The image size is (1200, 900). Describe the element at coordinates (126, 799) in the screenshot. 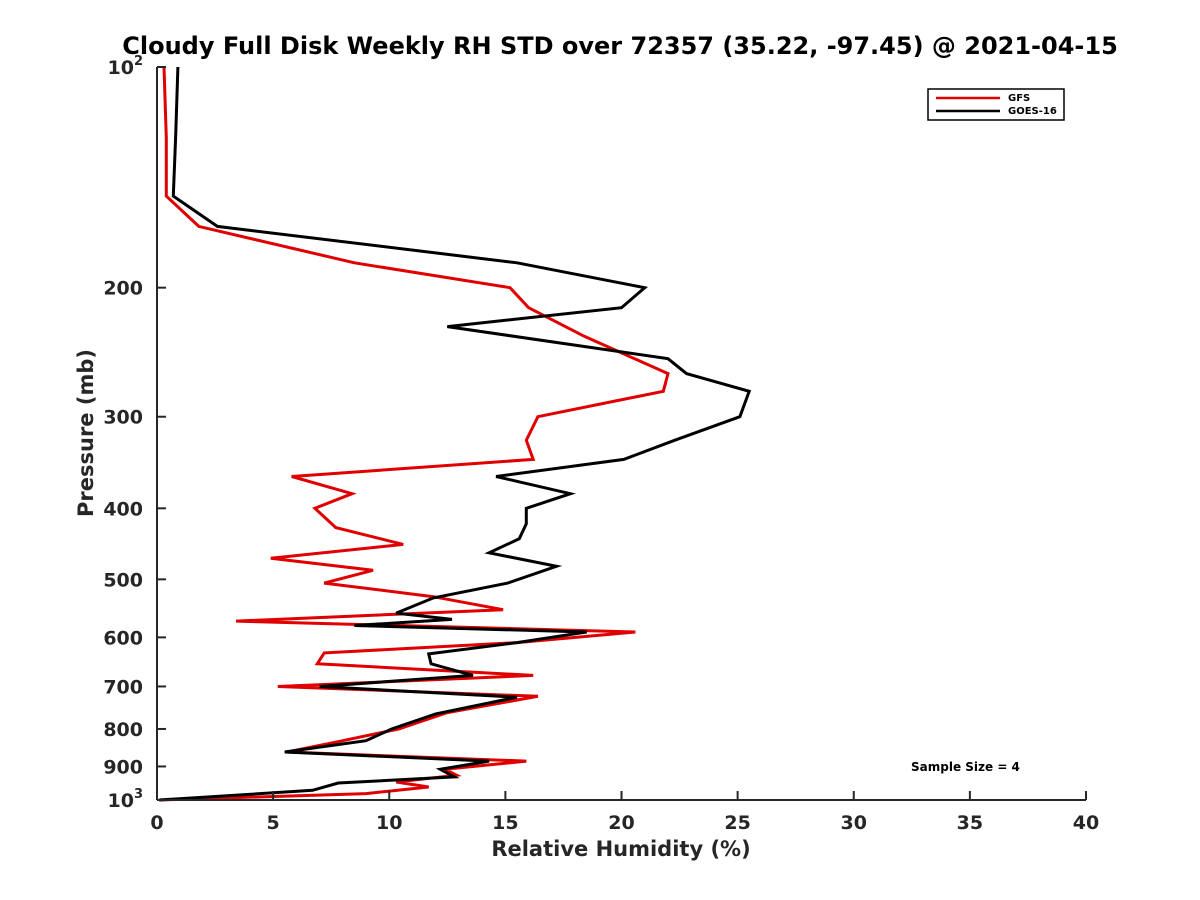

I see `y-tick-label: 10³` at that location.